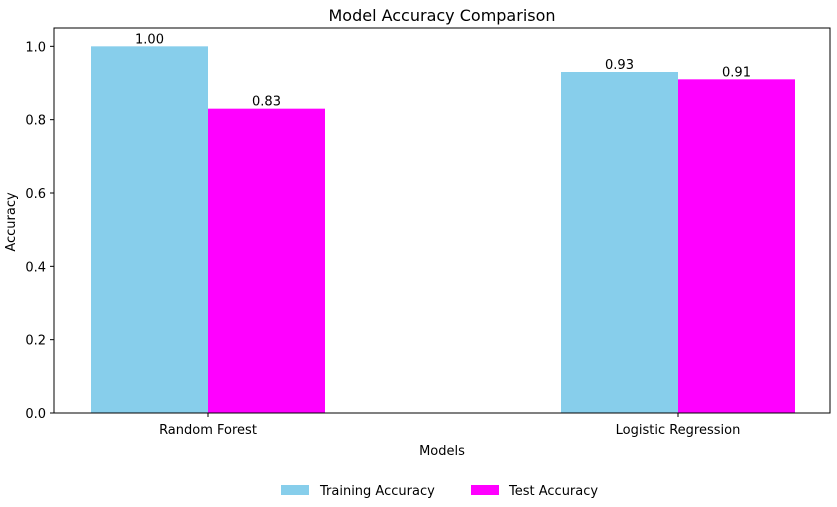 The width and height of the screenshot is (837, 507). I want to click on y-tick-label: 1.0, so click(35, 47).